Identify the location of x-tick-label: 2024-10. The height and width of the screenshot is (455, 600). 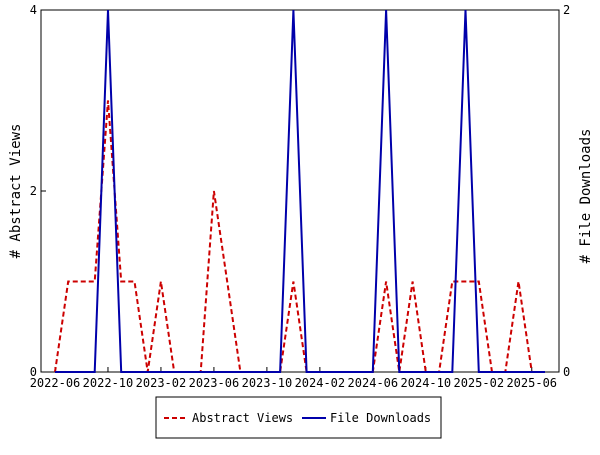
(426, 383).